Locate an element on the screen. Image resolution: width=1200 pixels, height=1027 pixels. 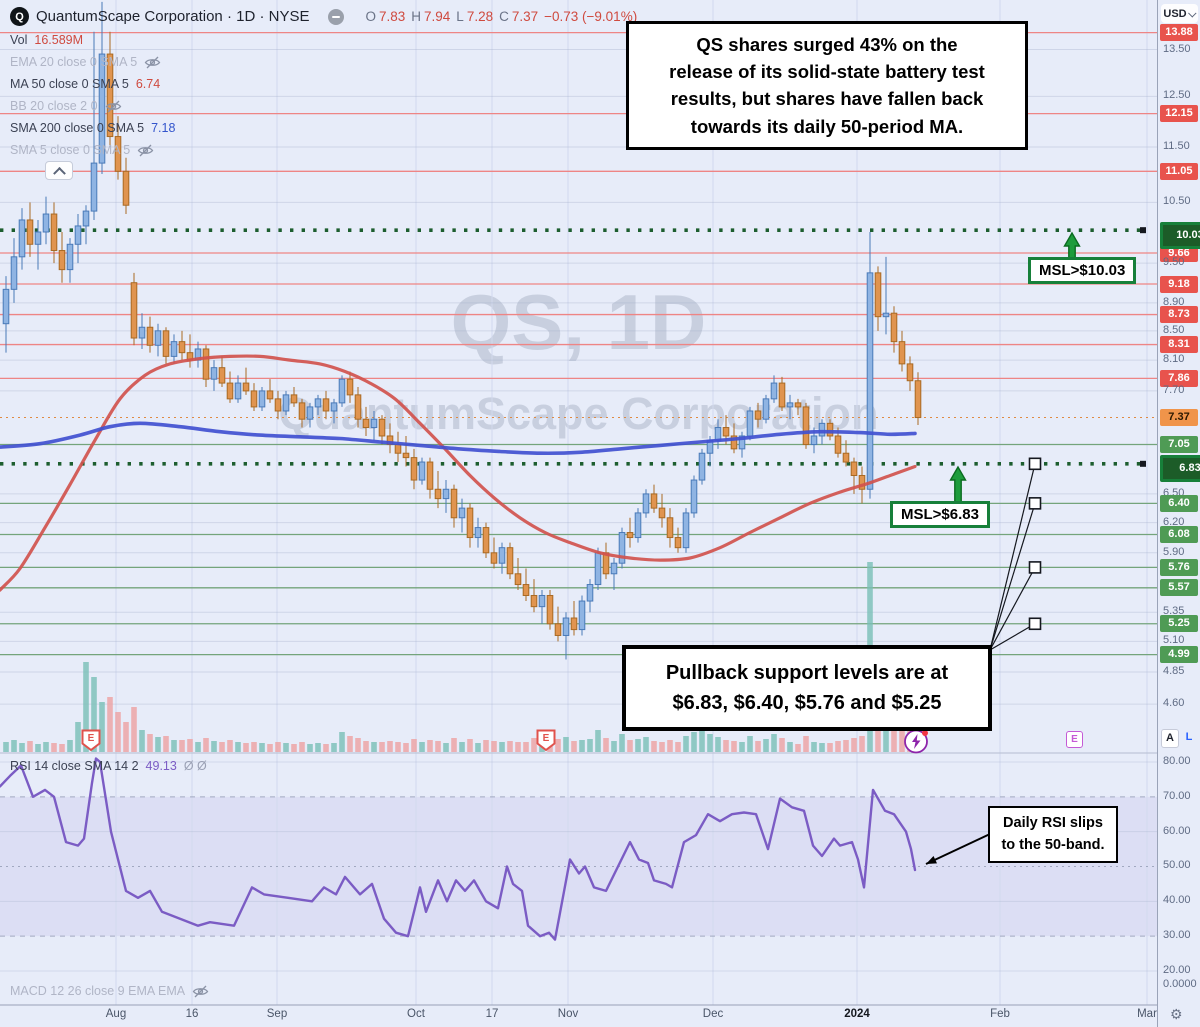
indicator-row-ma50: MA 50 close 0 SMA 5 6.74 is located at coordinates (85, 84).